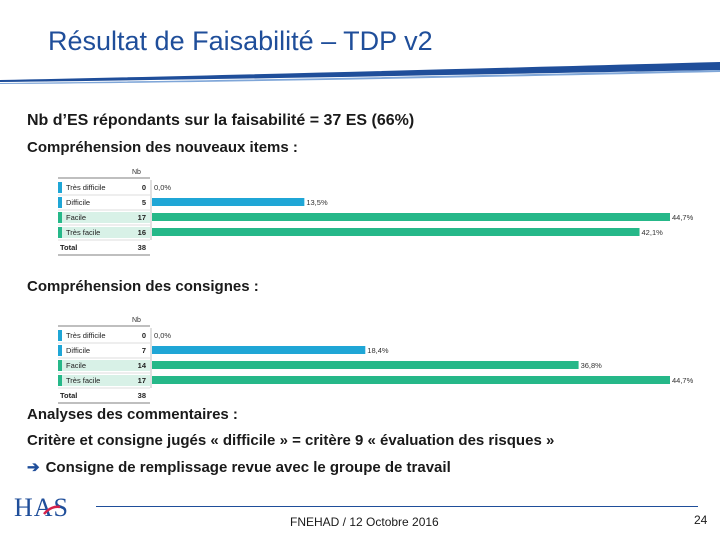 This screenshot has height=540, width=720. What do you see at coordinates (142, 232) in the screenshot?
I see `count-value: 16` at bounding box center [142, 232].